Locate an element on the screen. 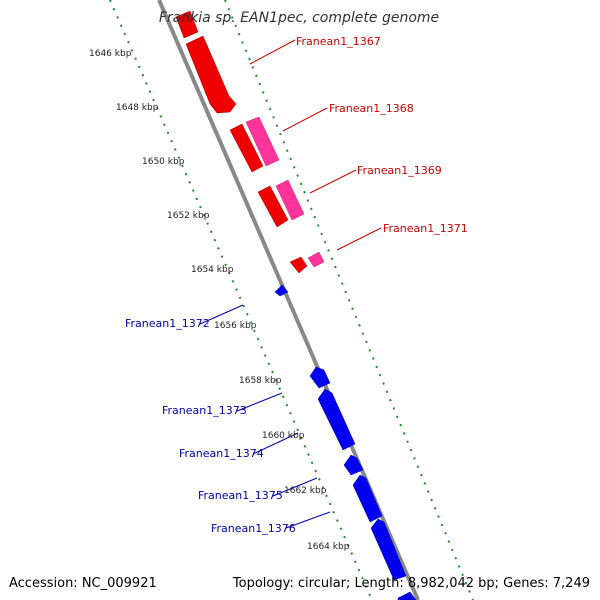 The width and height of the screenshot is (600, 600). gene-label-franean1-1367: Franean1_1367 is located at coordinates (338, 41).